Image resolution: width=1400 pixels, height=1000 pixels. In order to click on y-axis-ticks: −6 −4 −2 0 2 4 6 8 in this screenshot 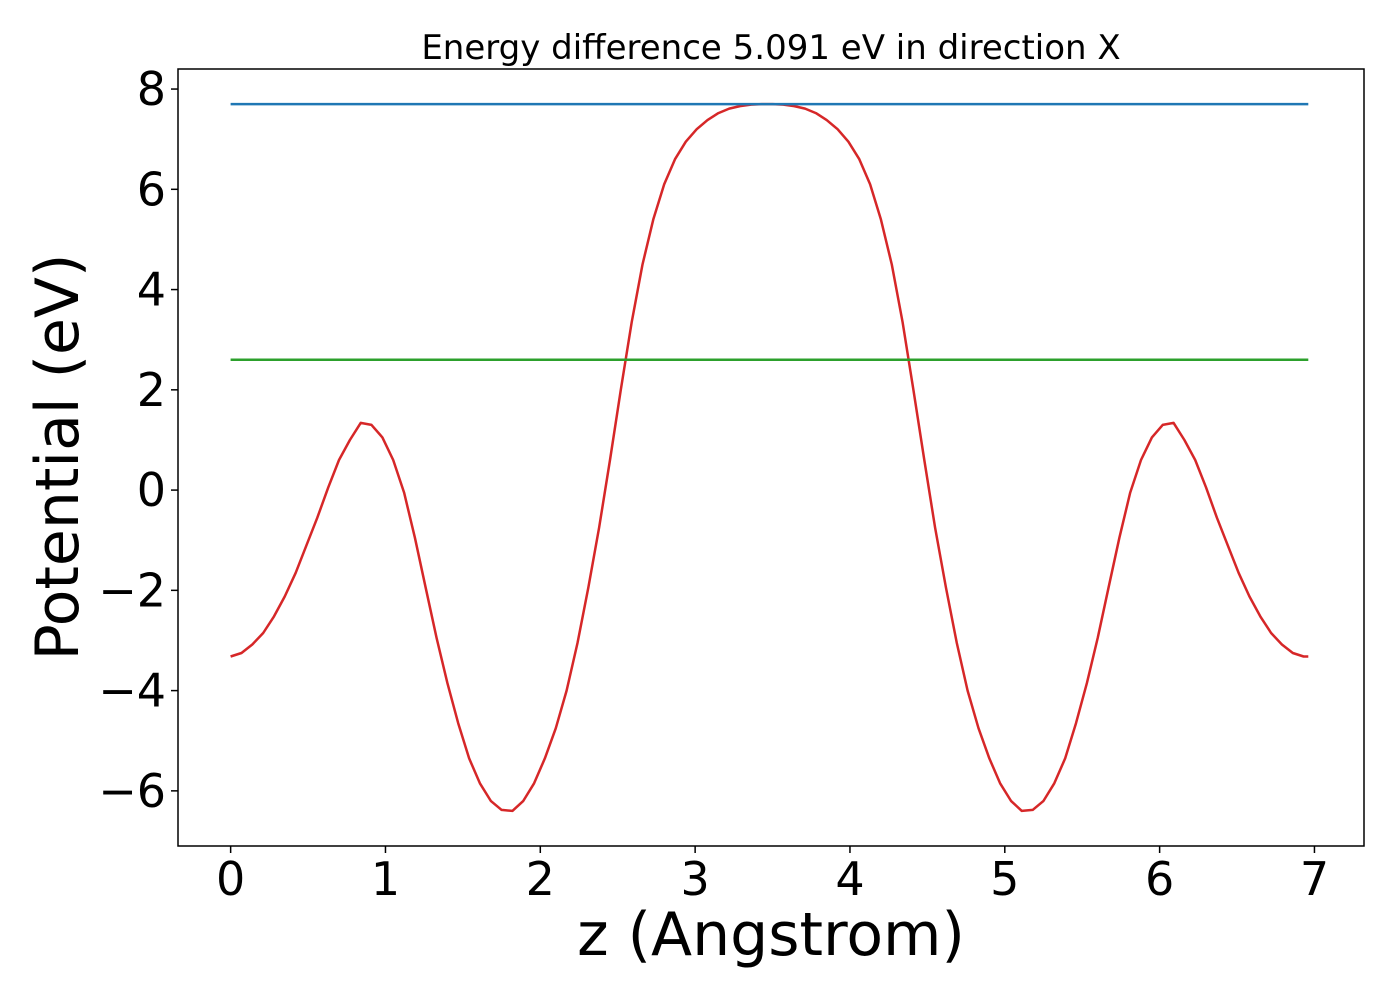, I will do `click(138, 440)`.